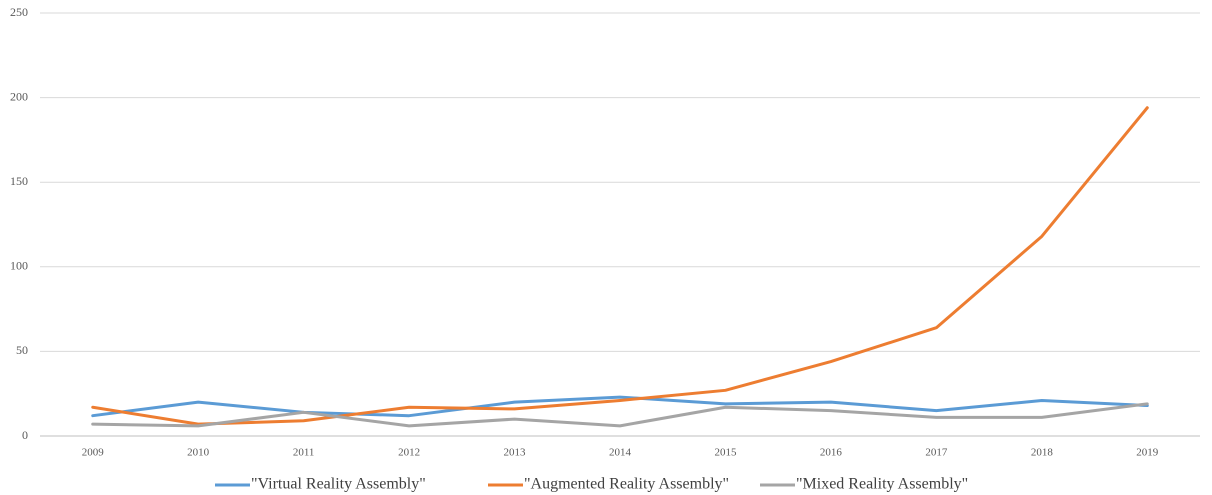 The width and height of the screenshot is (1212, 495). What do you see at coordinates (19, 96) in the screenshot?
I see `y-tick-label: 200` at bounding box center [19, 96].